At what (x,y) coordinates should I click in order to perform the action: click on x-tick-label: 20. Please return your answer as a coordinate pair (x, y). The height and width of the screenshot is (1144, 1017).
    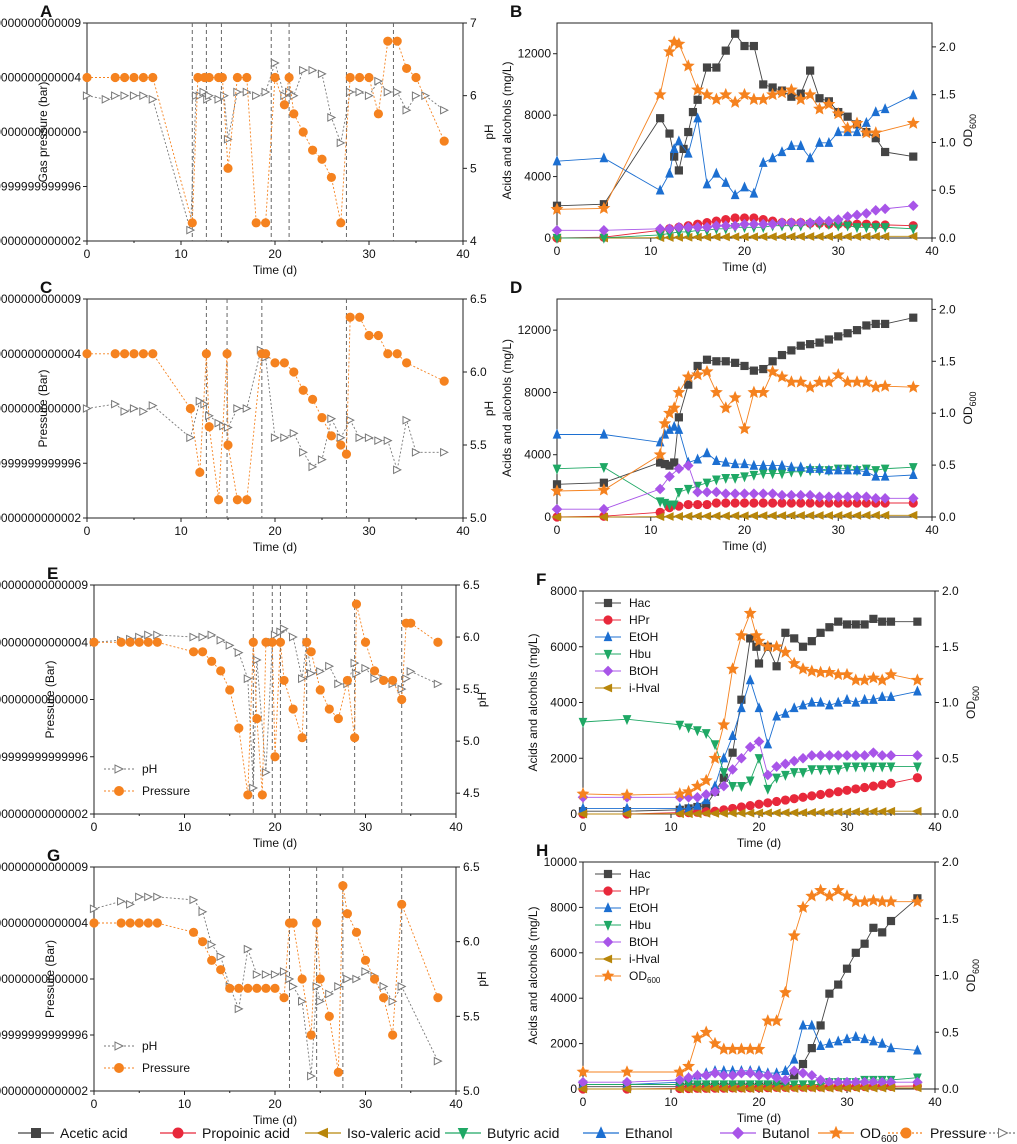
    Looking at the image, I should click on (275, 1104).